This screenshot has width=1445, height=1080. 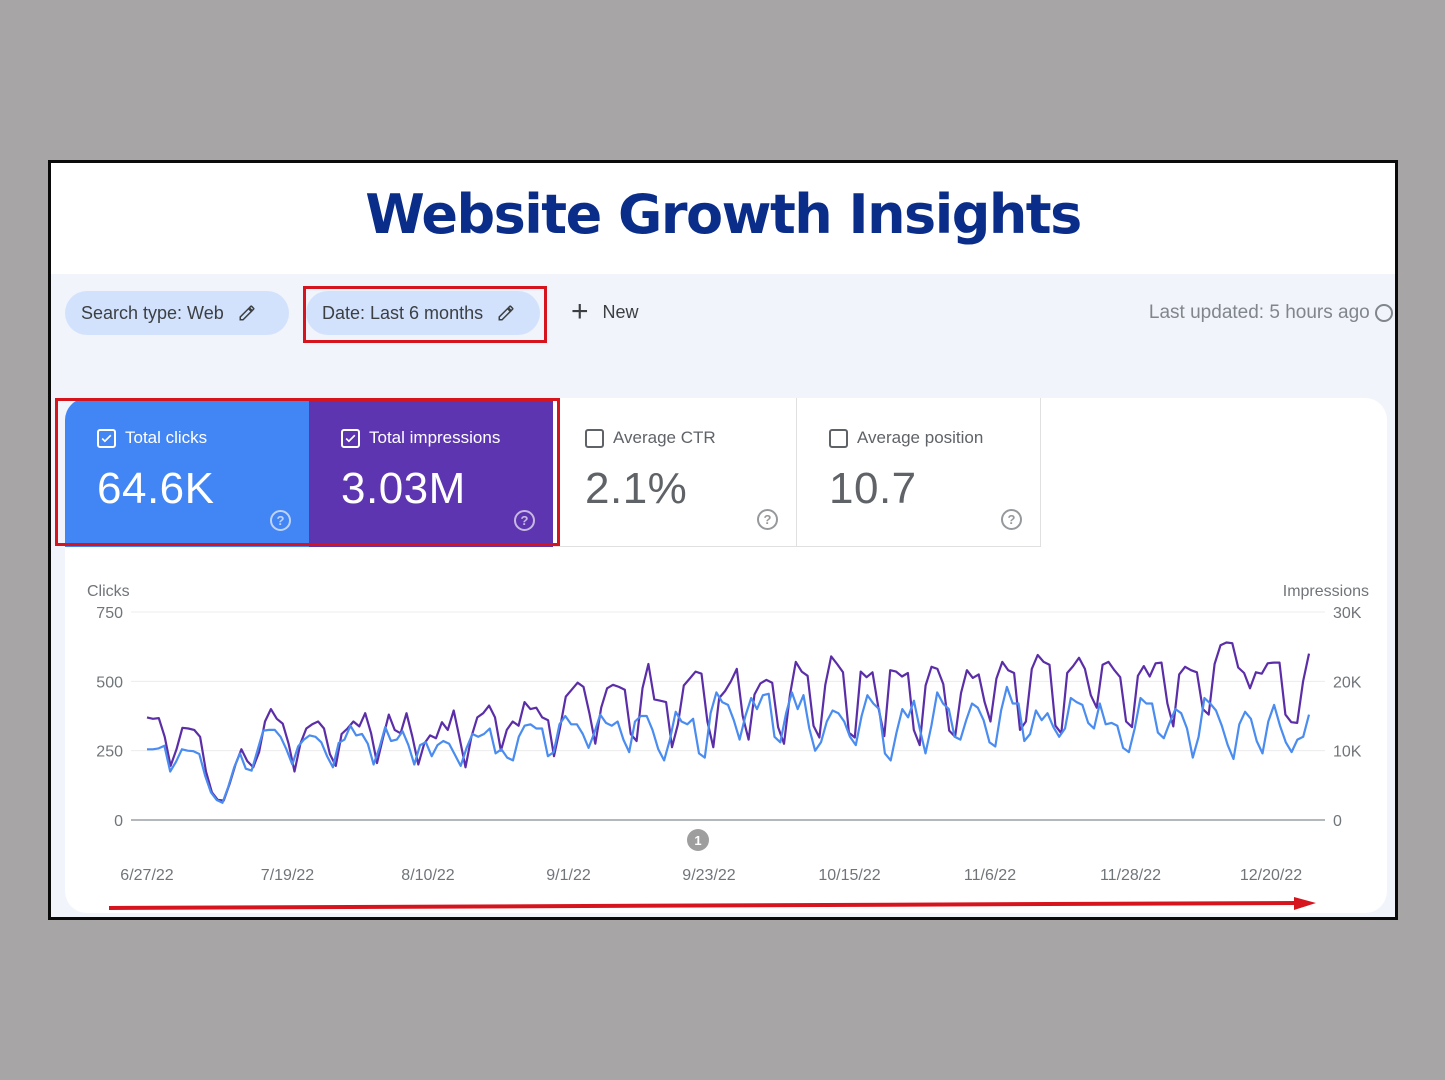 I want to click on svg-text: 10K, so click(x=1347, y=752).